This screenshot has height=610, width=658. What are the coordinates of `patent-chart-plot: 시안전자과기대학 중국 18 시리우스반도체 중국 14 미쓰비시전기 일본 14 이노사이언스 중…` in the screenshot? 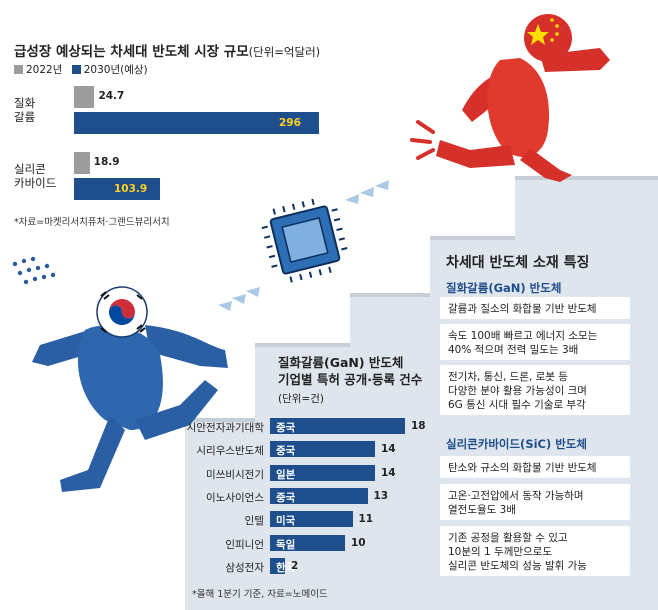 It's located at (301, 501).